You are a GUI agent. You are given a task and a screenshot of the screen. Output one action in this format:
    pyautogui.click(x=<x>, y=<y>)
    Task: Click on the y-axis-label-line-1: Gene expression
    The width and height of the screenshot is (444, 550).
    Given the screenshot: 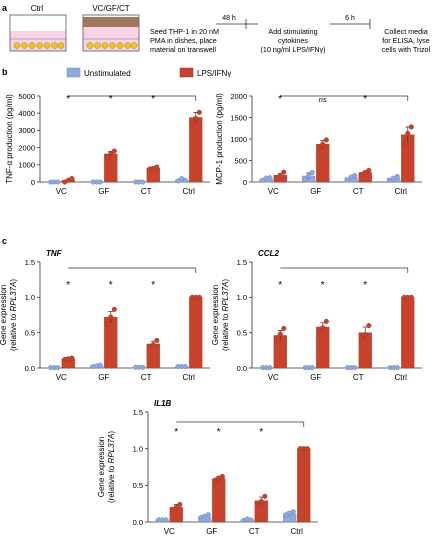 What is the action you would take?
    pyautogui.click(x=101, y=467)
    